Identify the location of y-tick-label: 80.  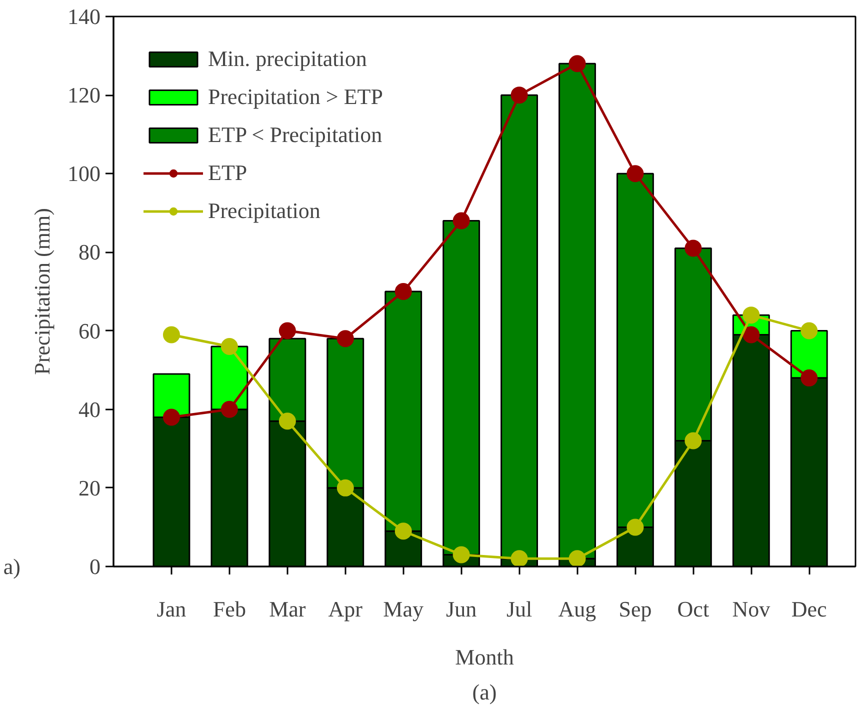
(89, 252).